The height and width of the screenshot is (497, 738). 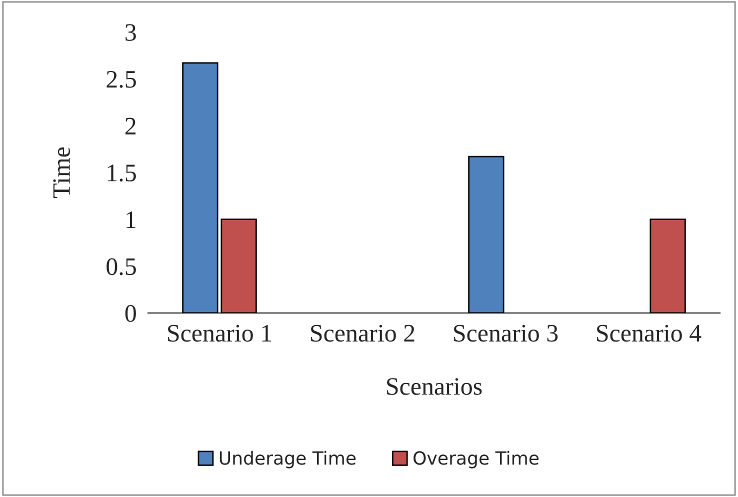 I want to click on y-axis-title: Time, so click(x=61, y=172).